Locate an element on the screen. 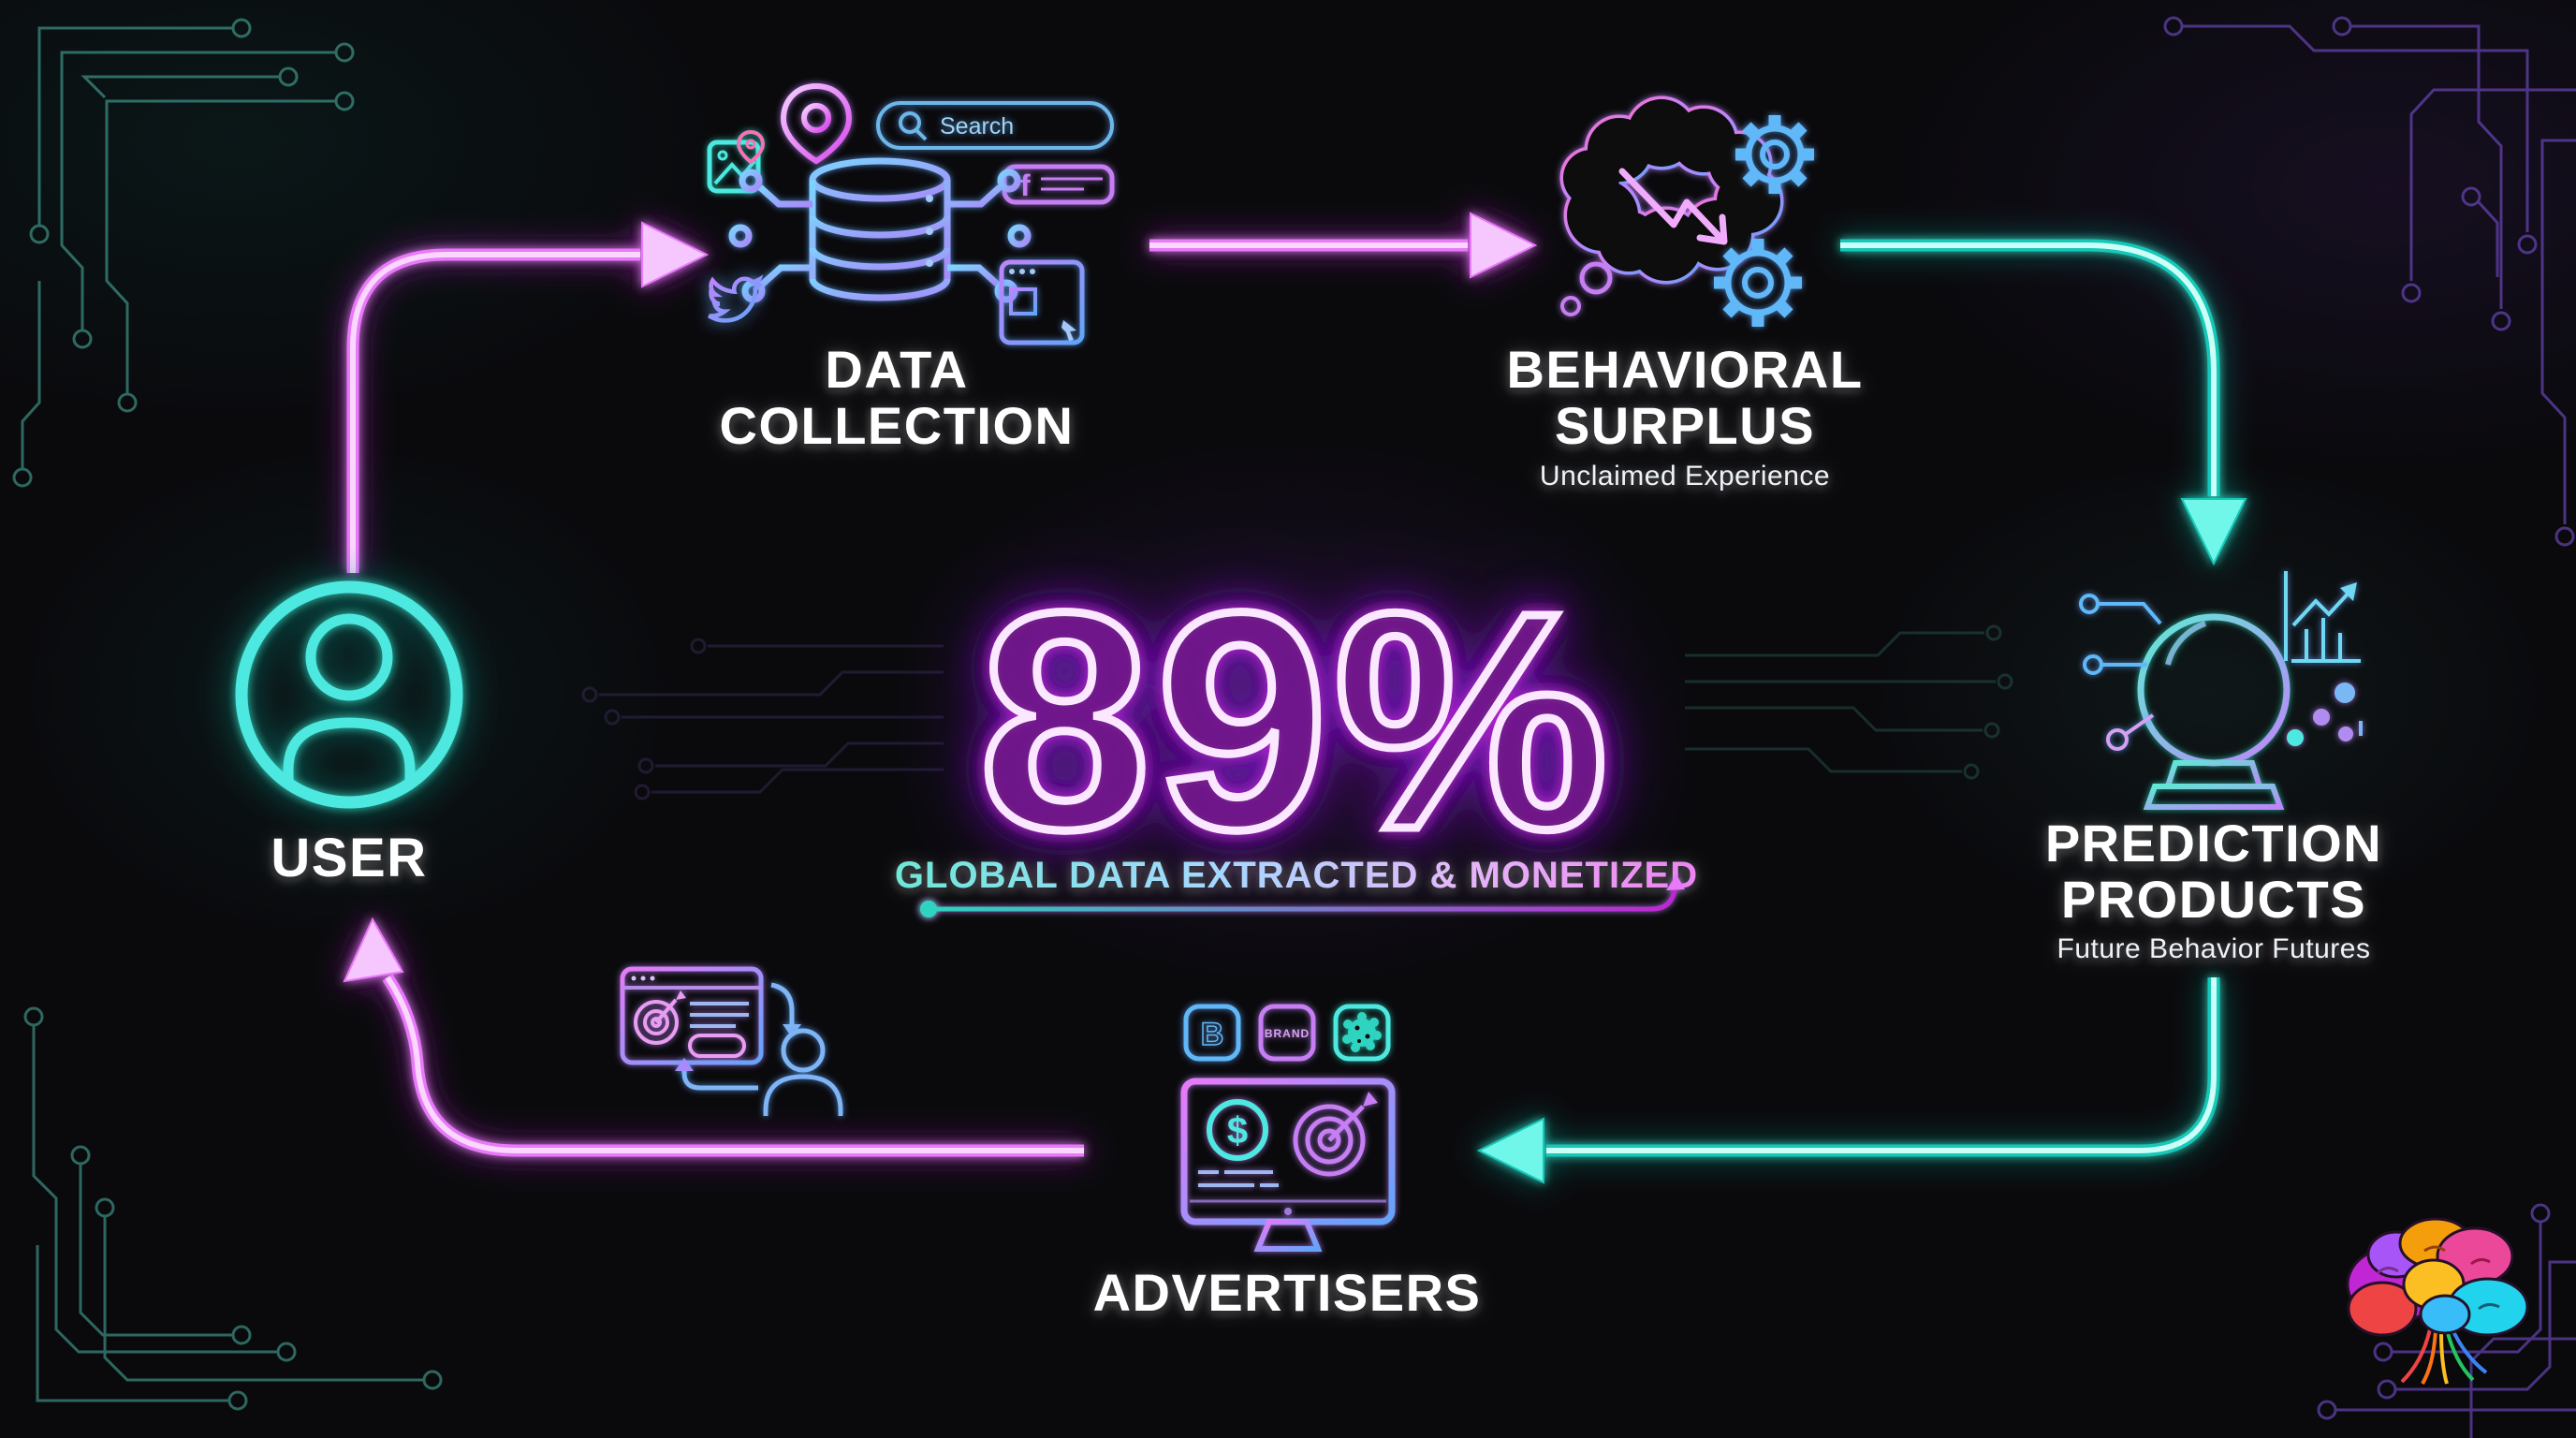 Image resolution: width=2576 pixels, height=1438 pixels. circuit-trace-center-right is located at coordinates (1849, 702).